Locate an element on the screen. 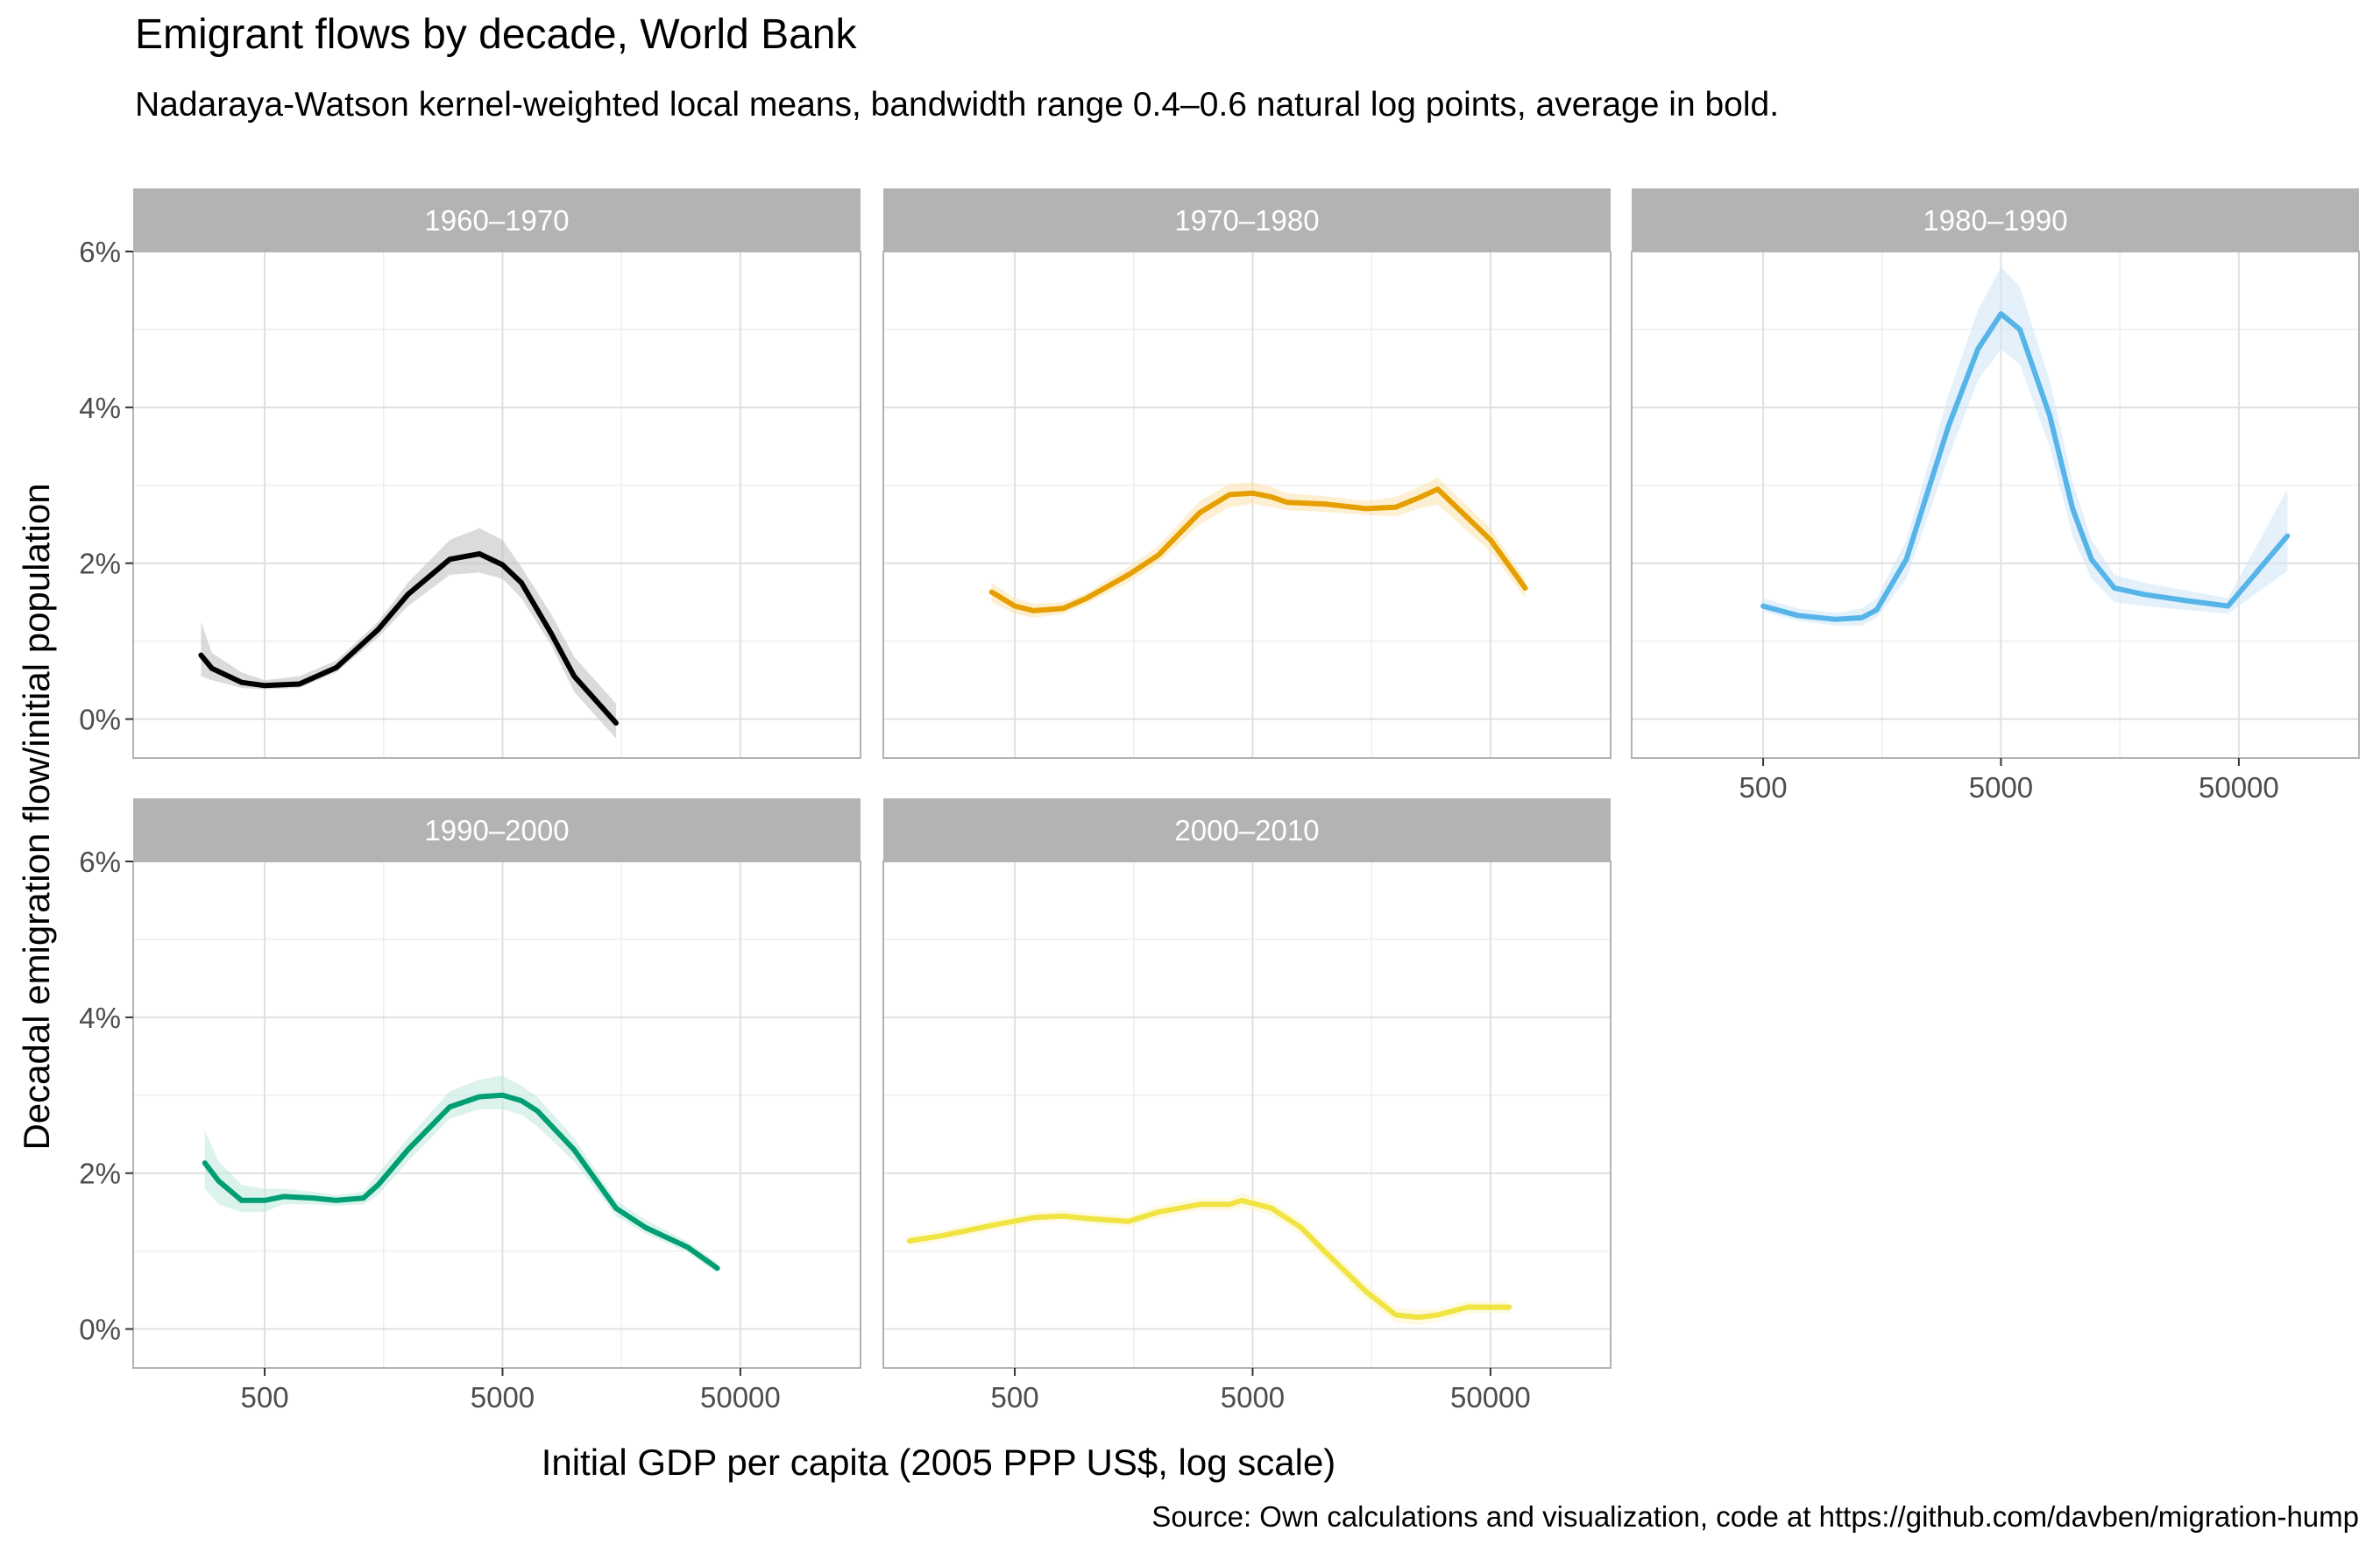 This screenshot has height=1552, width=2380. facet-strip-label: 1980–1990 is located at coordinates (1995, 220).